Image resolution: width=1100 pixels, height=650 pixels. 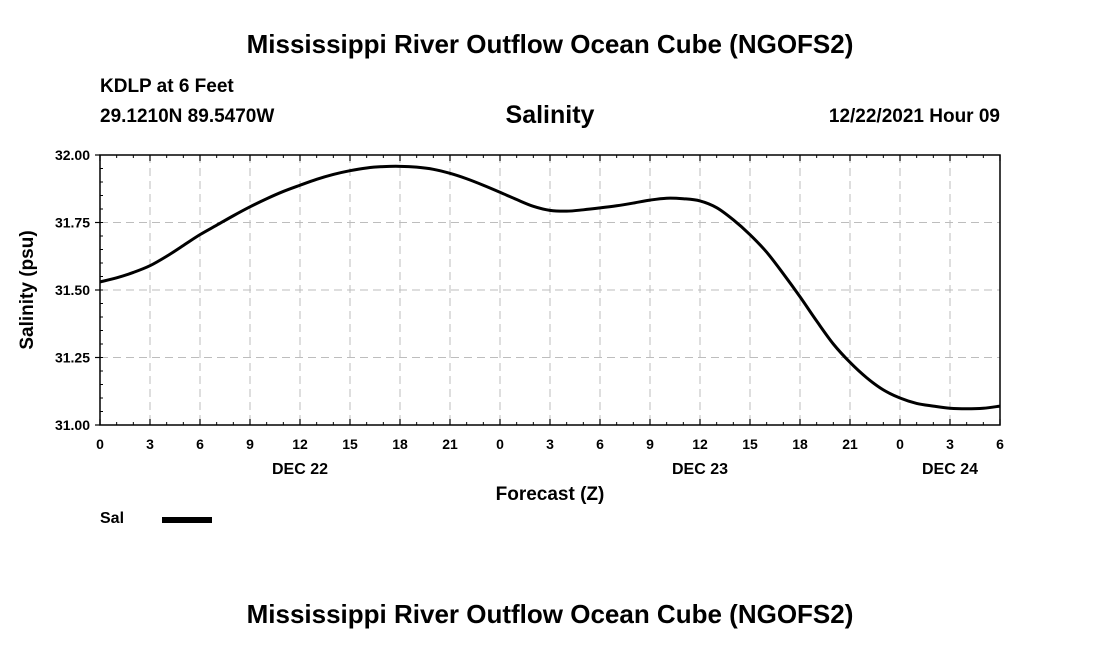 What do you see at coordinates (550, 494) in the screenshot?
I see `x-axis-label: Forecast (Z)` at bounding box center [550, 494].